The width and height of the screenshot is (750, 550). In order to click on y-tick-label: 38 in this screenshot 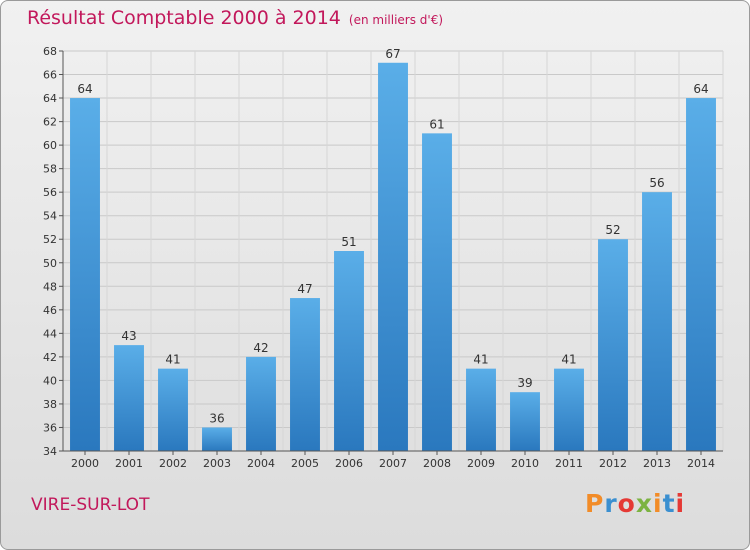, I will do `click(50, 404)`.